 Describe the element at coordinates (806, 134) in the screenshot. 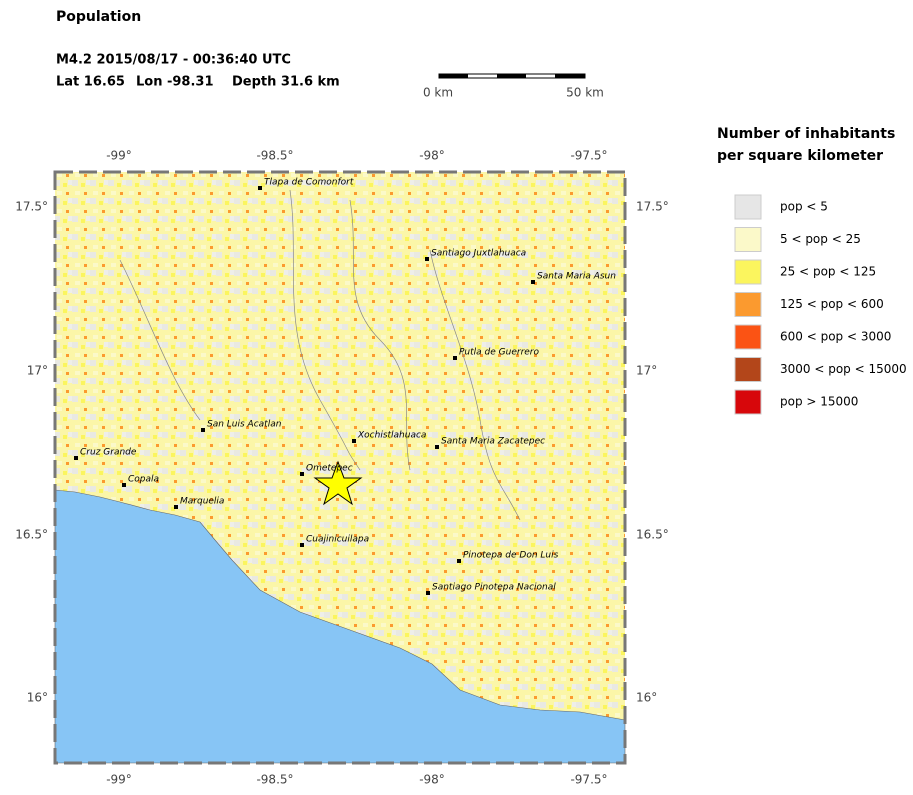

I see `legend-title: Number of inhabitants` at that location.